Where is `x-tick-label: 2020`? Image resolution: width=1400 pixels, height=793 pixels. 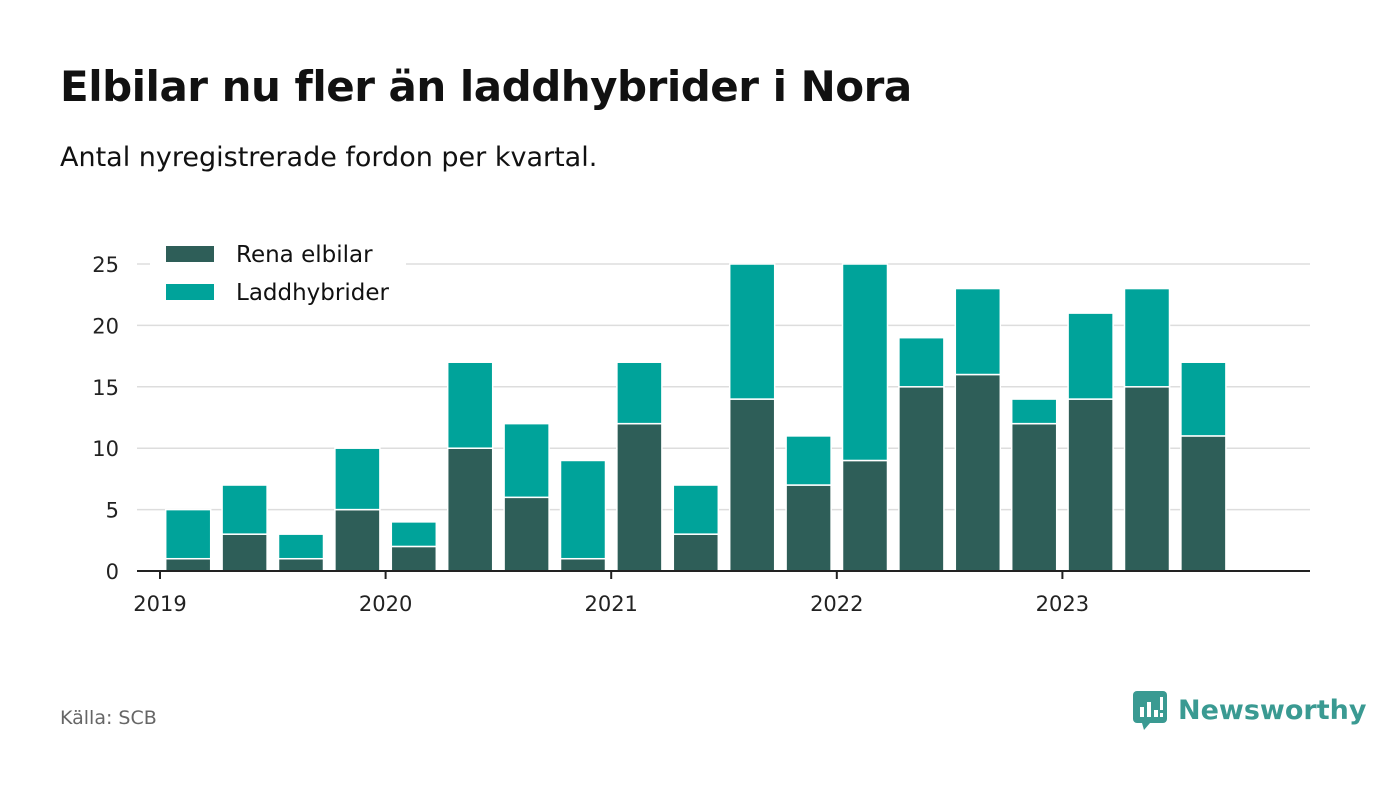
x-tick-label: 2020 is located at coordinates (385, 604).